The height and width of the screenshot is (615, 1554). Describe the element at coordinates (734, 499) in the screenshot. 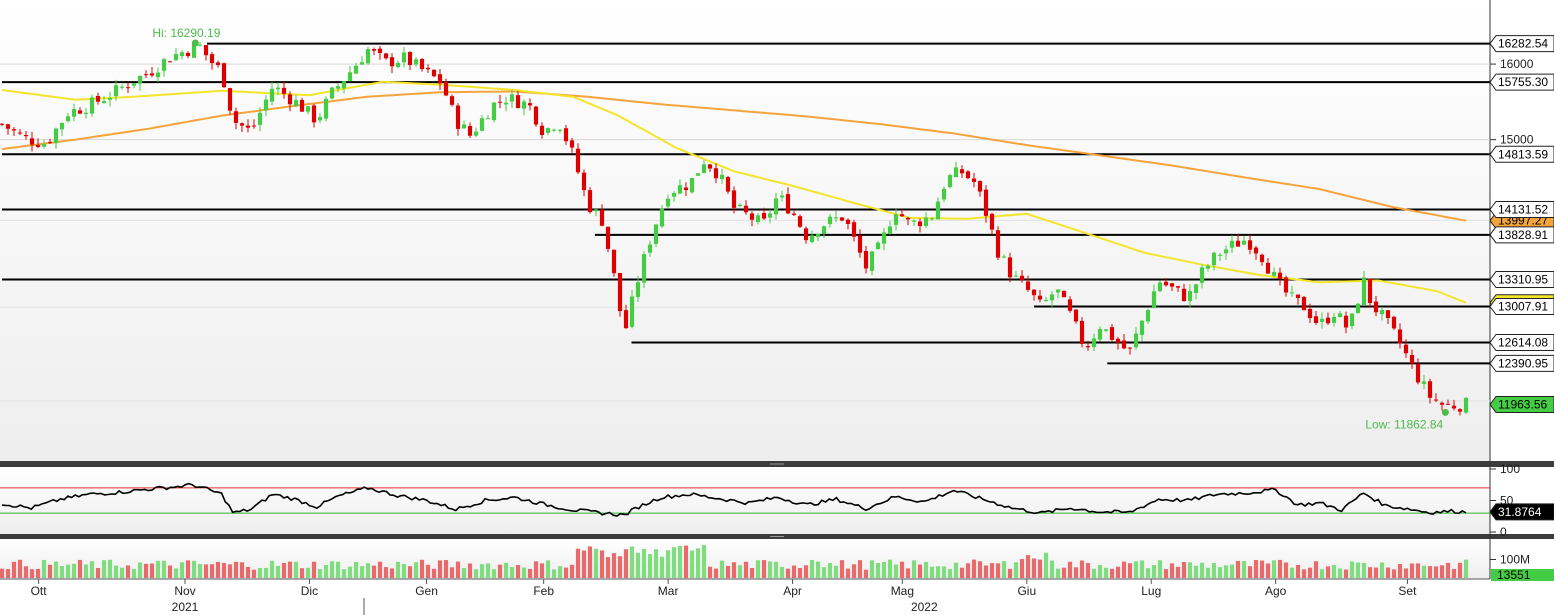

I see `rsi-line` at that location.